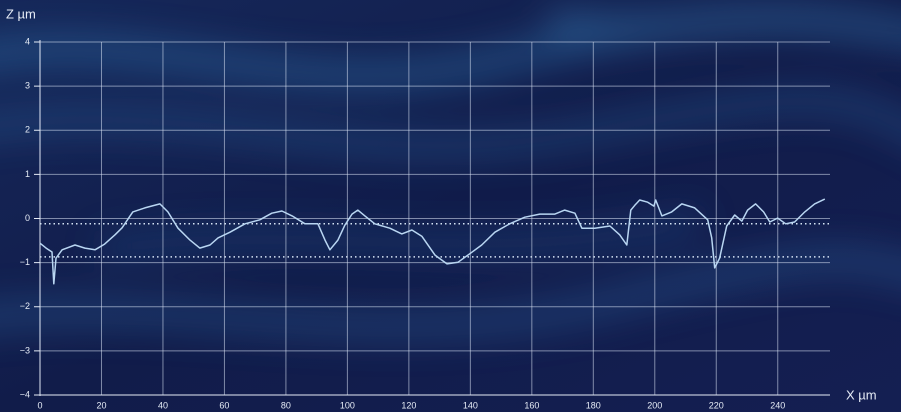  What do you see at coordinates (593, 405) in the screenshot?
I see `x-tick-label: 180` at bounding box center [593, 405].